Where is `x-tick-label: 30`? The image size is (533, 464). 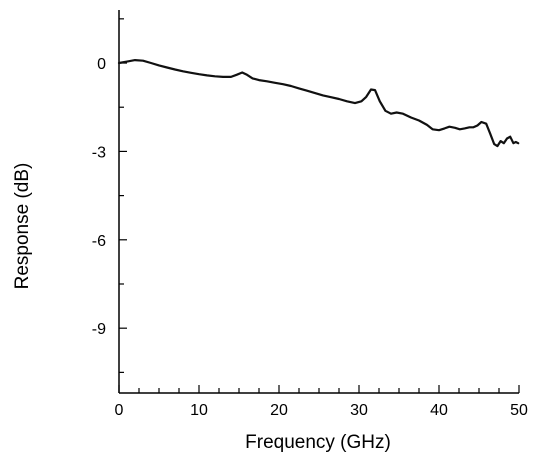 x-tick-label: 30 is located at coordinates (359, 410).